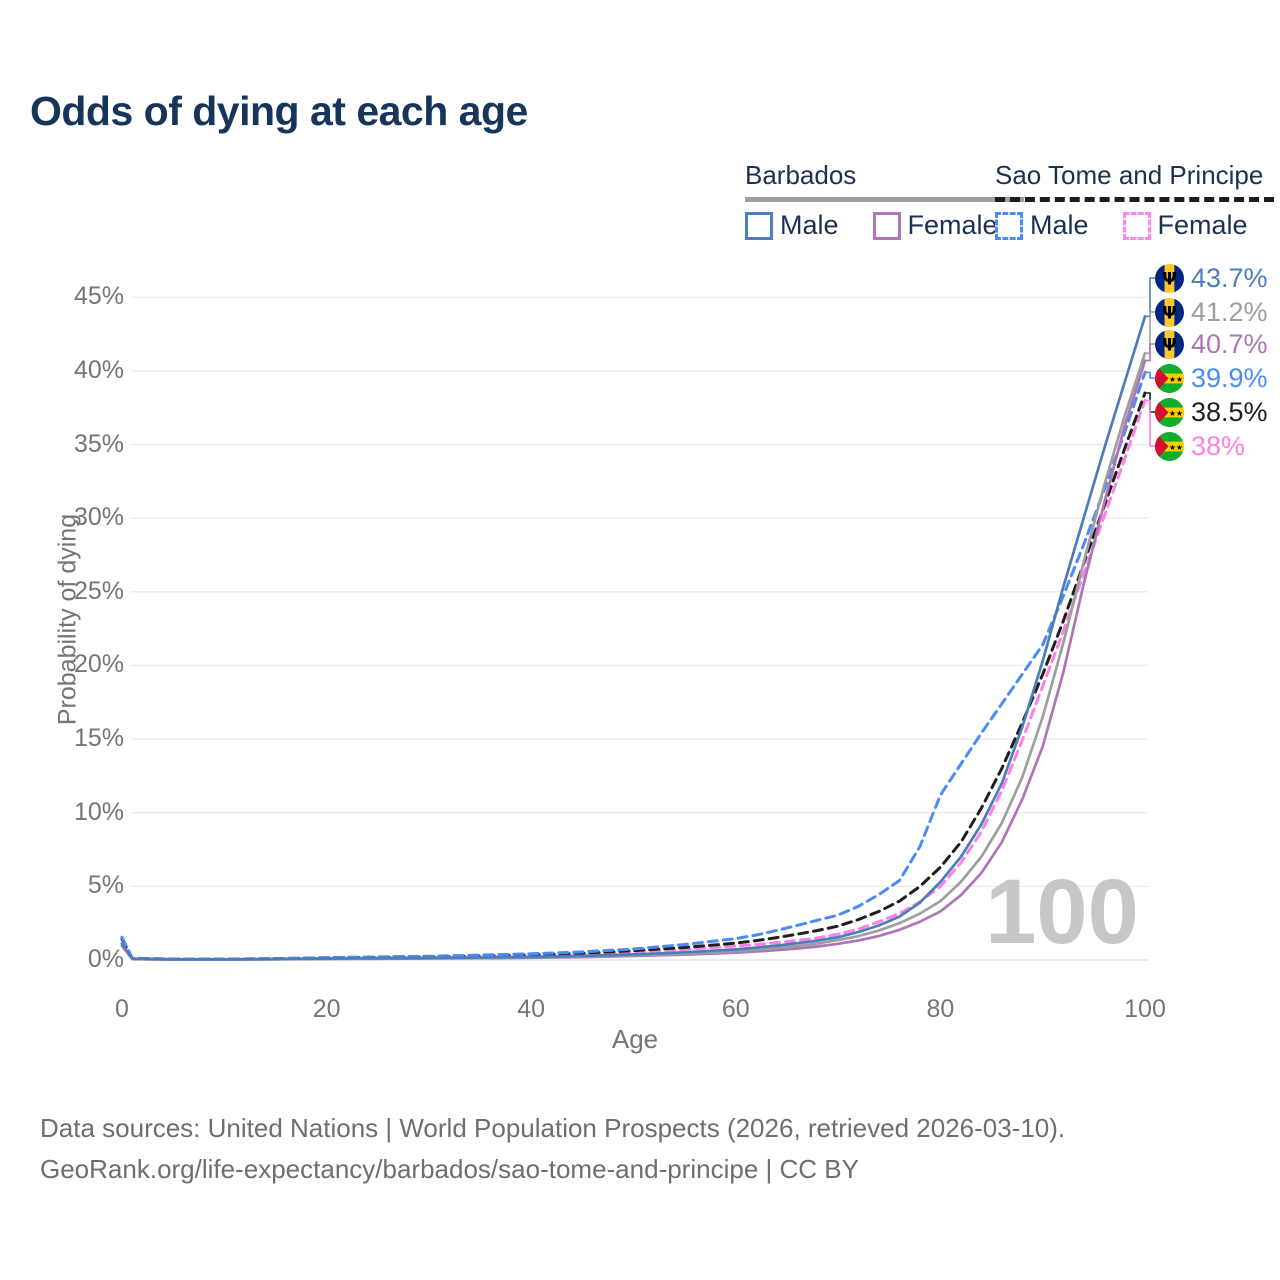 This screenshot has width=1280, height=1280. I want to click on legend-group-barbados: Barbados Male Female, so click(884, 200).